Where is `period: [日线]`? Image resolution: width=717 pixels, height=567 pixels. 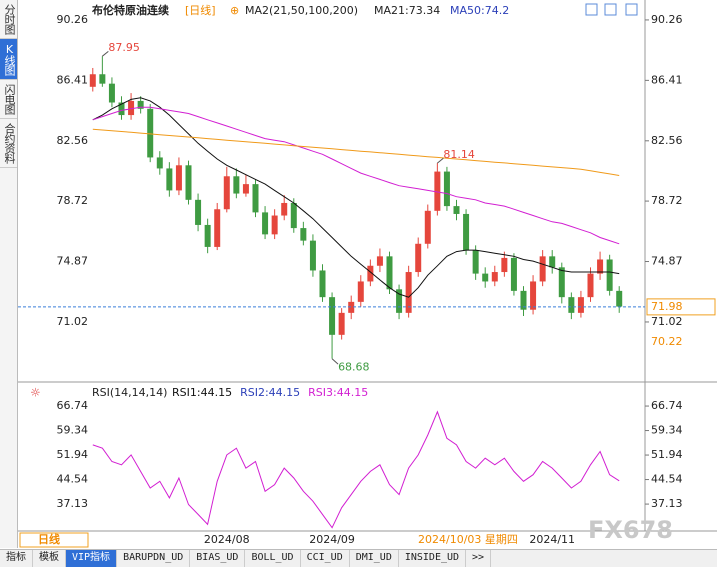 period: [日线] is located at coordinates (200, 10).